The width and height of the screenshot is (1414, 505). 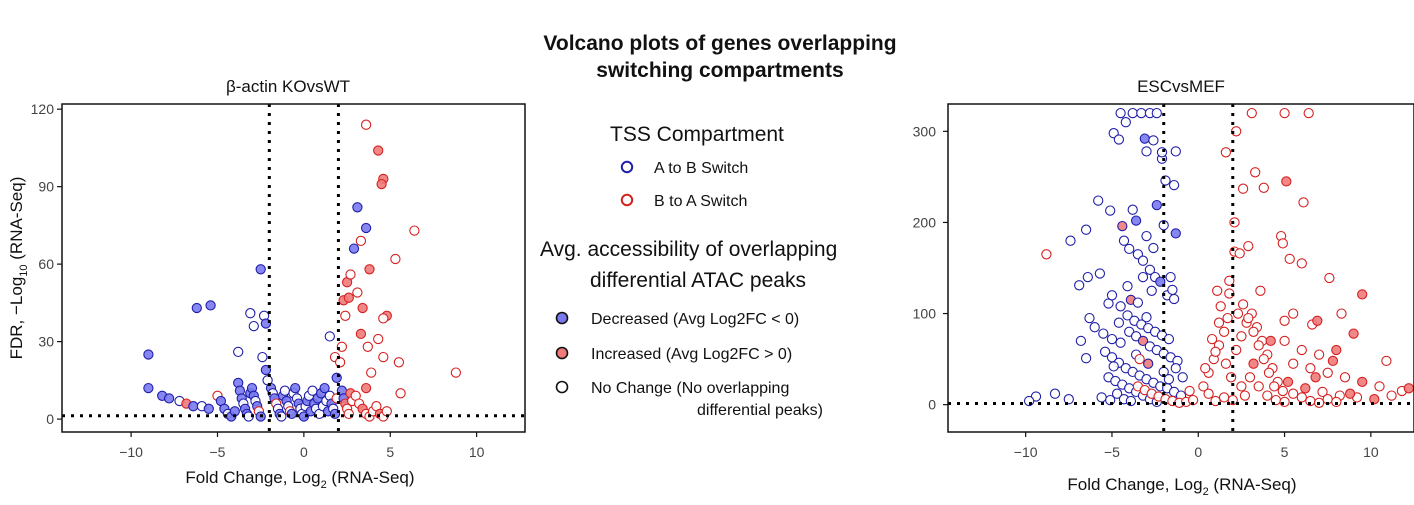 I want to click on y-tick-label: 120, so click(x=43, y=109).